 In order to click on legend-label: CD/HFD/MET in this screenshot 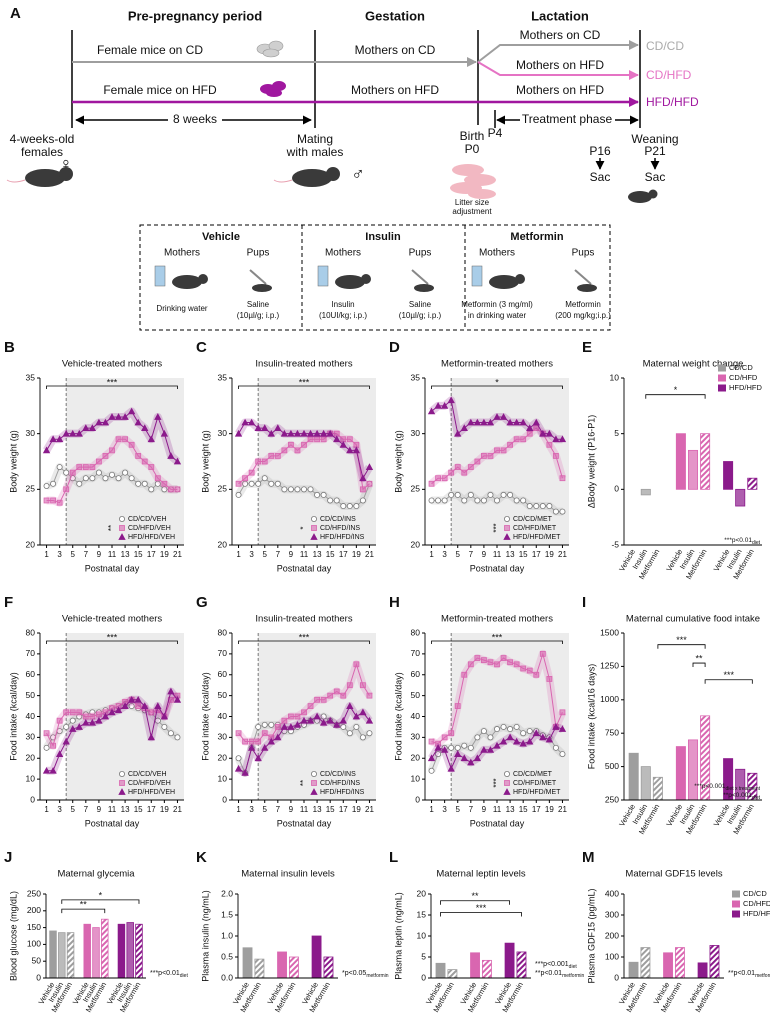, I will do `click(535, 783)`.